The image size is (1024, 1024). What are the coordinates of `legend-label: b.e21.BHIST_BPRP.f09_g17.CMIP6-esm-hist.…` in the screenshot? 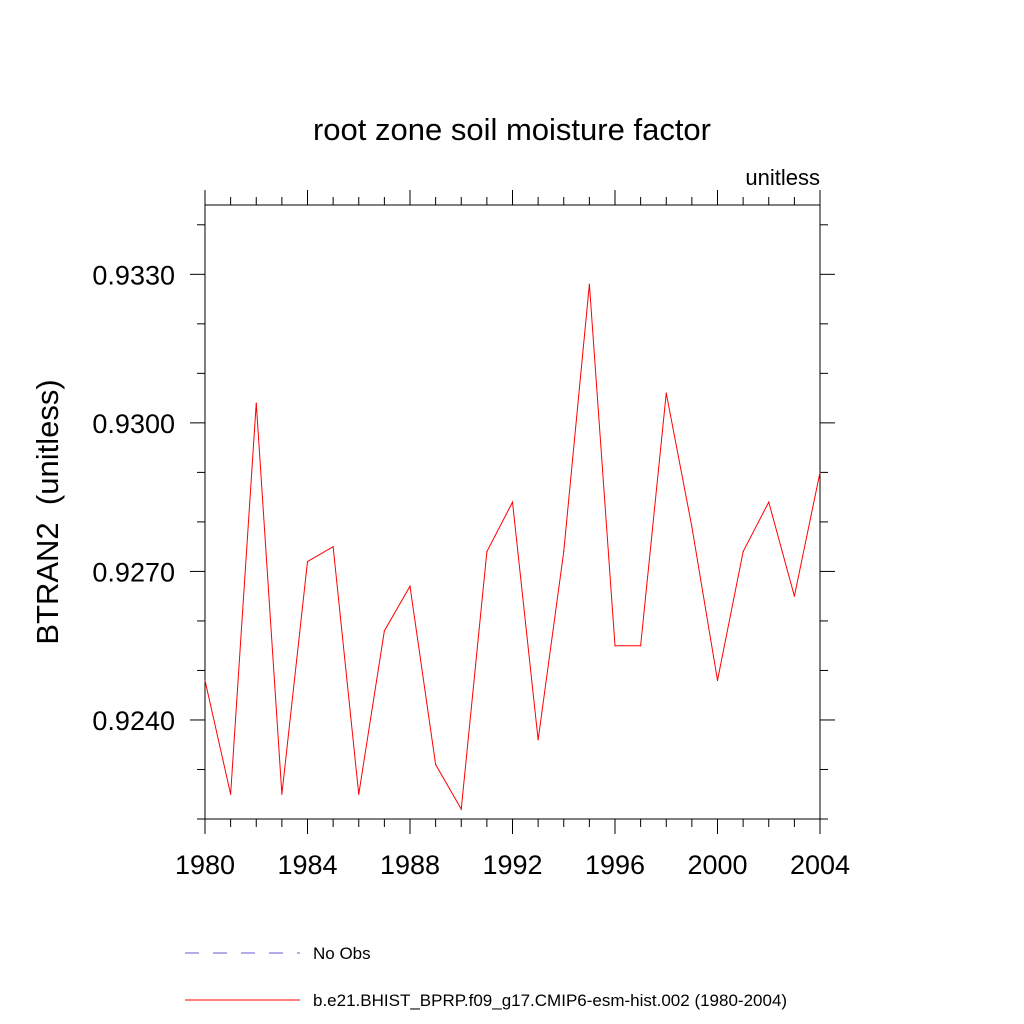 It's located at (550, 1000).